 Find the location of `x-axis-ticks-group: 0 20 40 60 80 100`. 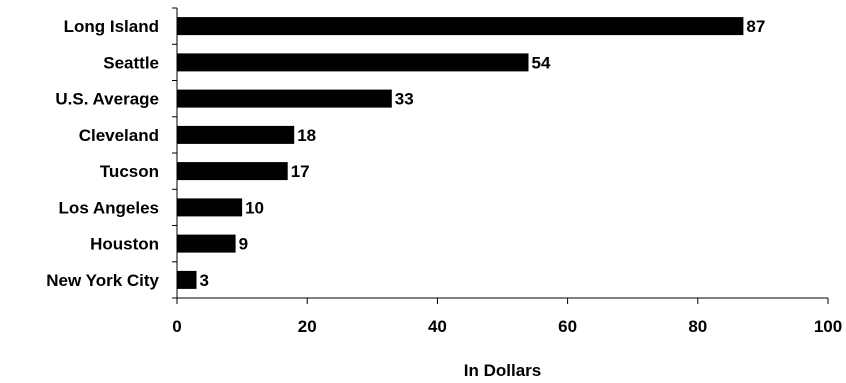

x-axis-ticks-group: 0 20 40 60 80 100 is located at coordinates (507, 317).